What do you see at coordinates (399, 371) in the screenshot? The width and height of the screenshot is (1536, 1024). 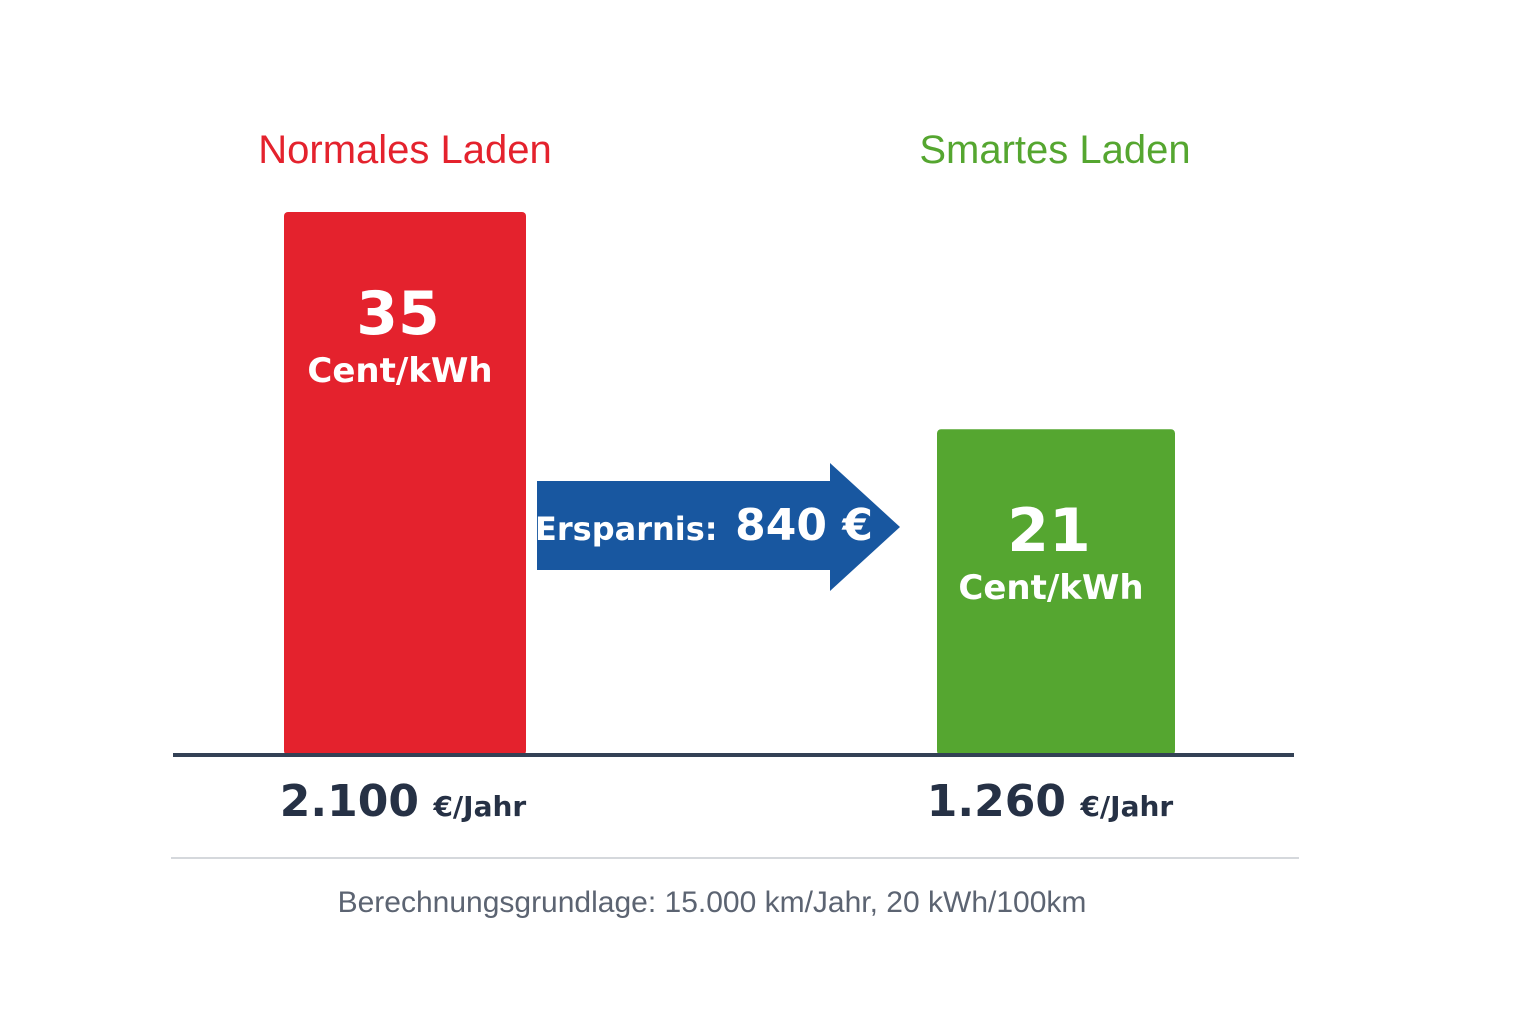 I see `bar-unit-label-normal: Cent/kWh` at bounding box center [399, 371].